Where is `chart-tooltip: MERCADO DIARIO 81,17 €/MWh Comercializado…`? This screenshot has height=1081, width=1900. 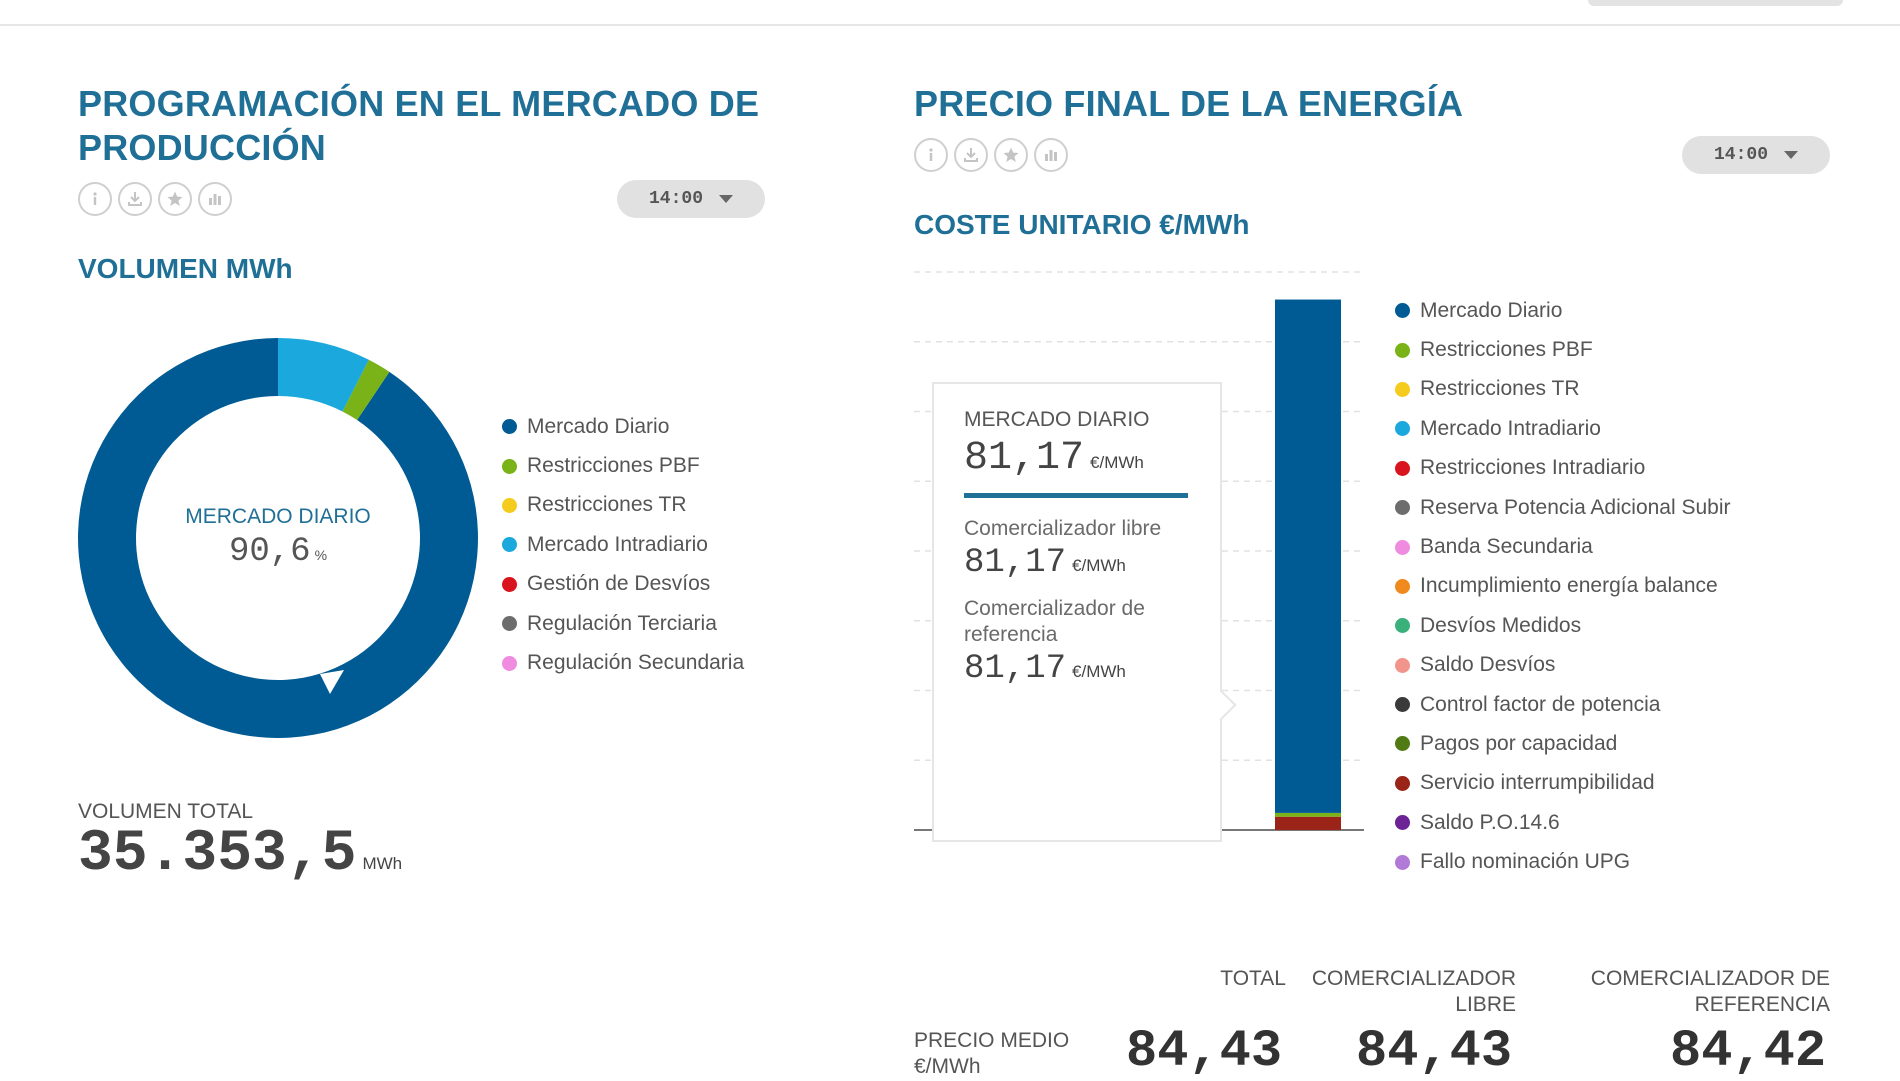
chart-tooltip: MERCADO DIARIO 81,17 €/MWh Comercializado… is located at coordinates (1084, 612).